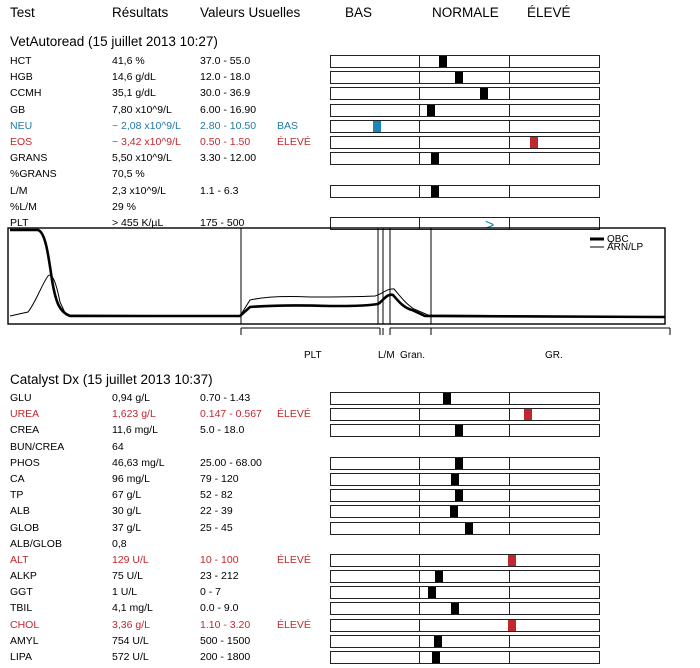  What do you see at coordinates (222, 222) in the screenshot?
I see `reference-range: 175 - 500` at bounding box center [222, 222].